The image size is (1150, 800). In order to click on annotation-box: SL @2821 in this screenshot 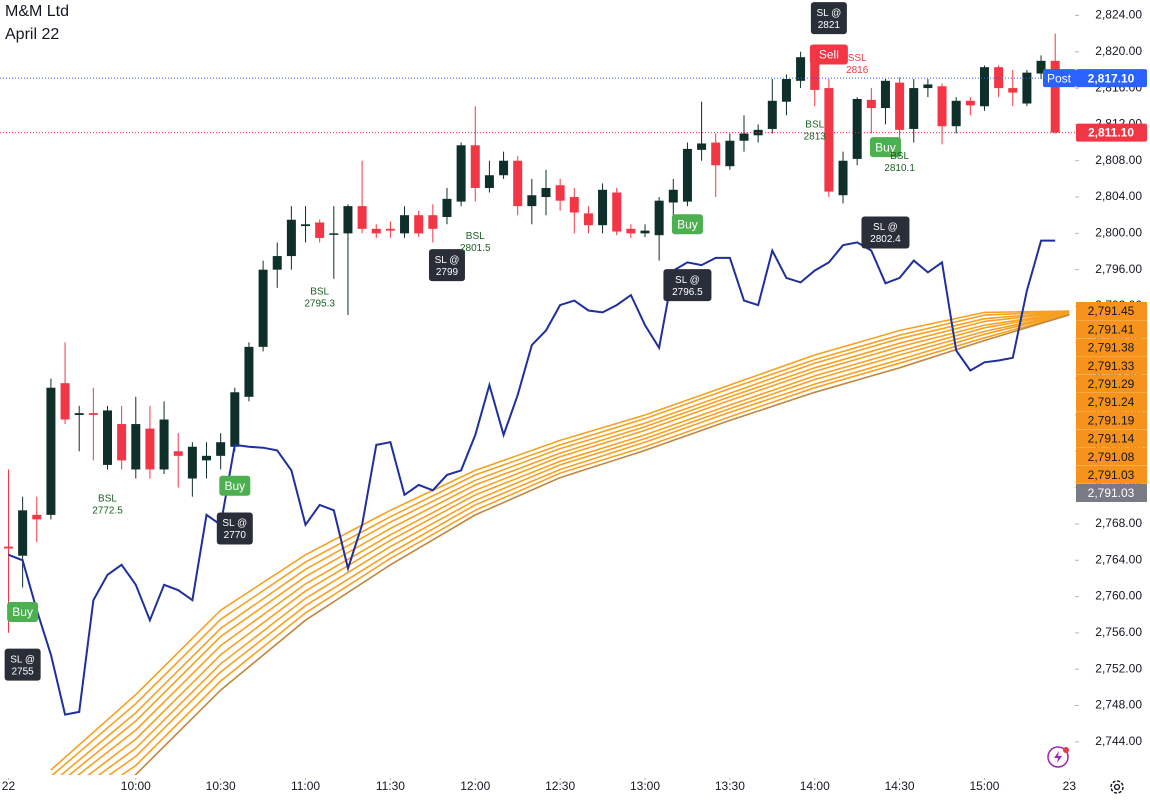, I will do `click(828, 18)`.